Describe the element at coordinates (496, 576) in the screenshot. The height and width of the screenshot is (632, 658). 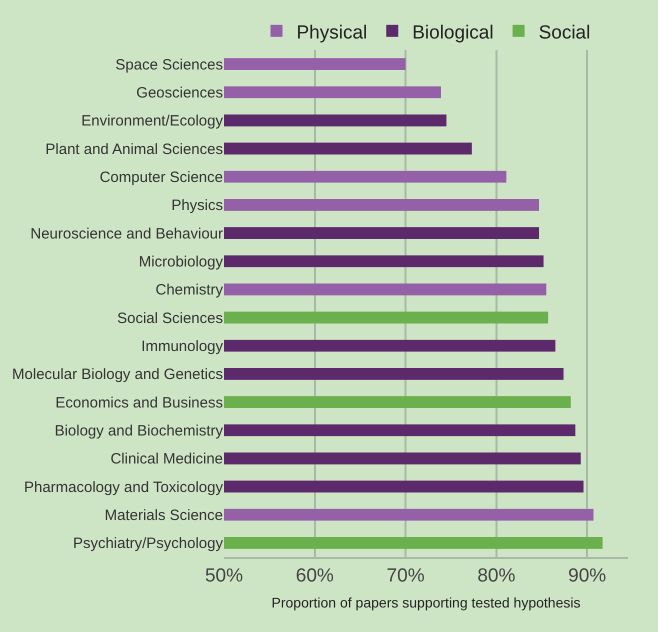
I see `x-tick-label: 80%` at that location.